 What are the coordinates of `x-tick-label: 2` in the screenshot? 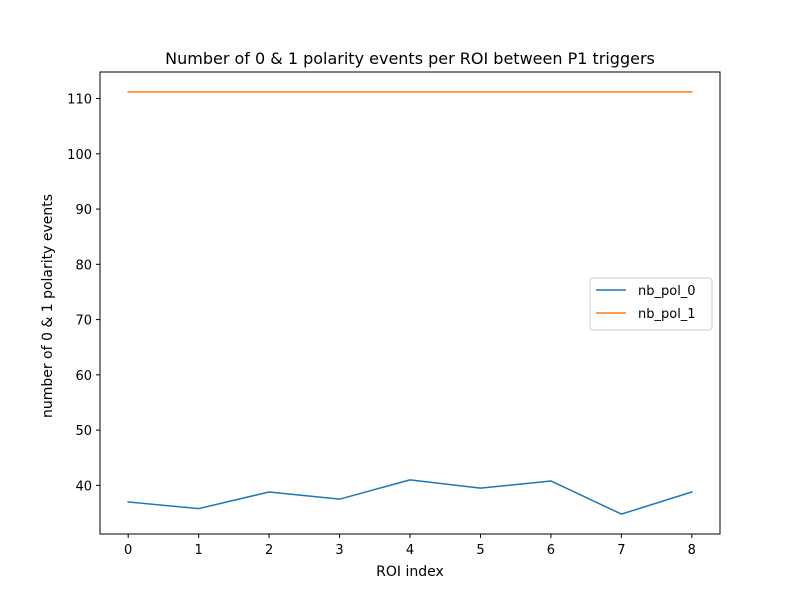 It's located at (269, 550).